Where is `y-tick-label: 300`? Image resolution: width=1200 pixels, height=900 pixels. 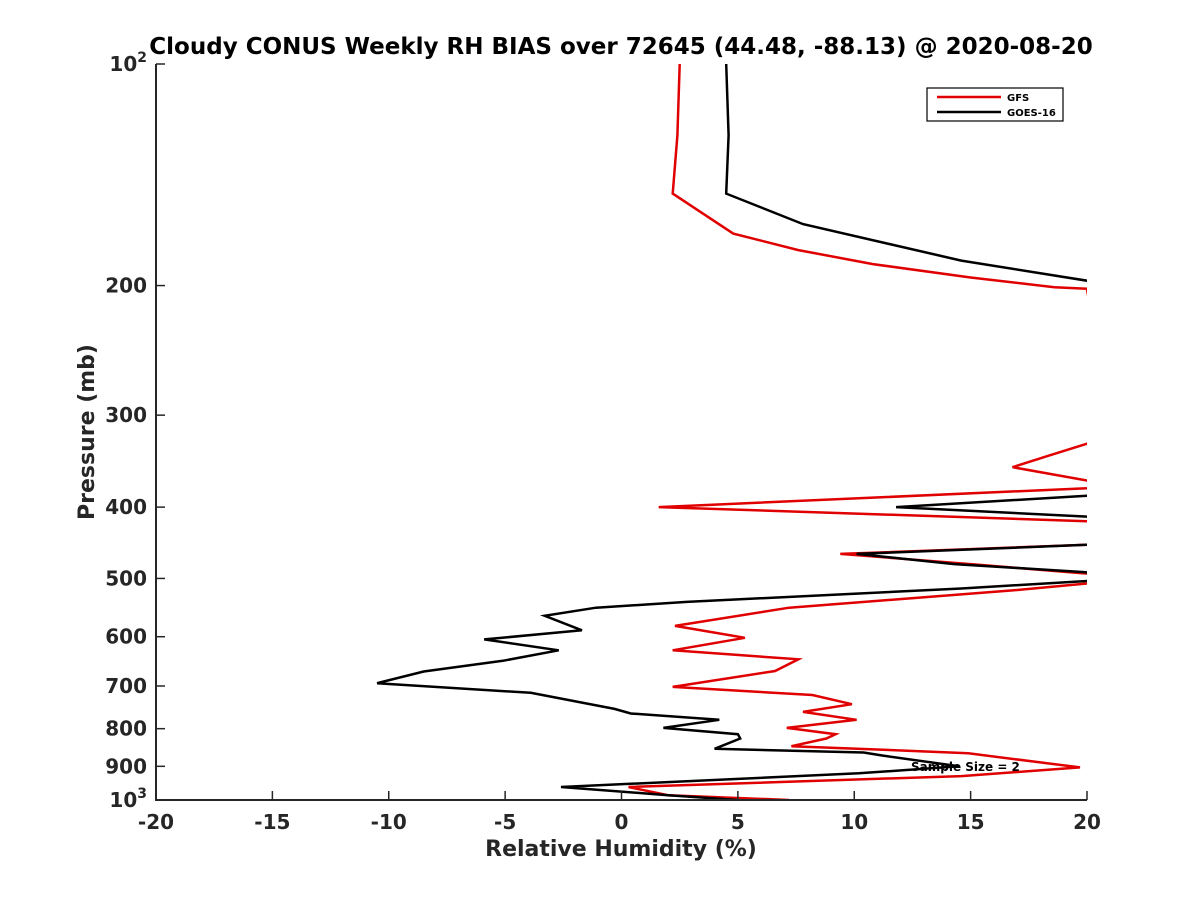
y-tick-label: 300 is located at coordinates (126, 415).